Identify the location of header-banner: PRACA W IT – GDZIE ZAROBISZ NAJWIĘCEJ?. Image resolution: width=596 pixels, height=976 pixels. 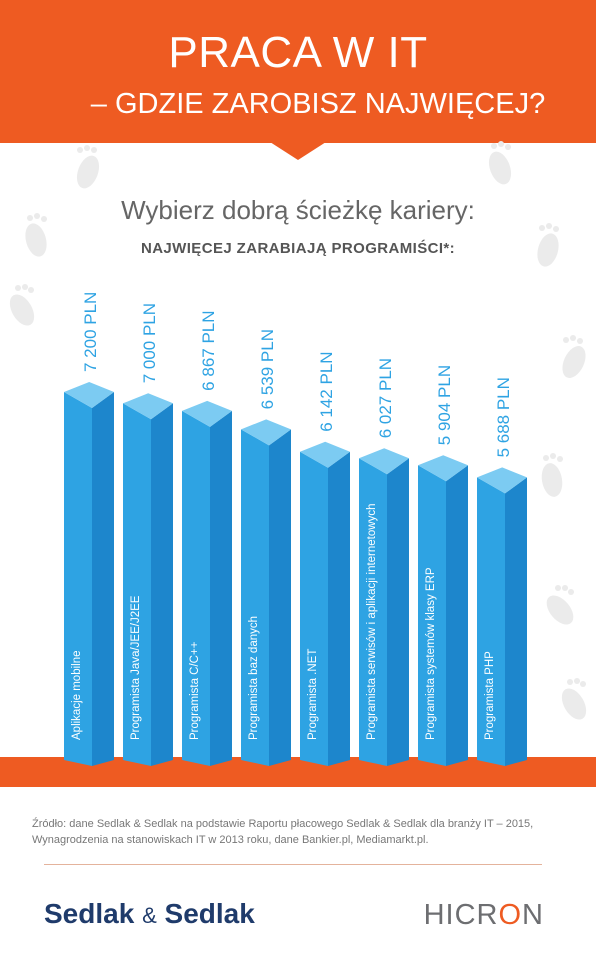
(298, 71).